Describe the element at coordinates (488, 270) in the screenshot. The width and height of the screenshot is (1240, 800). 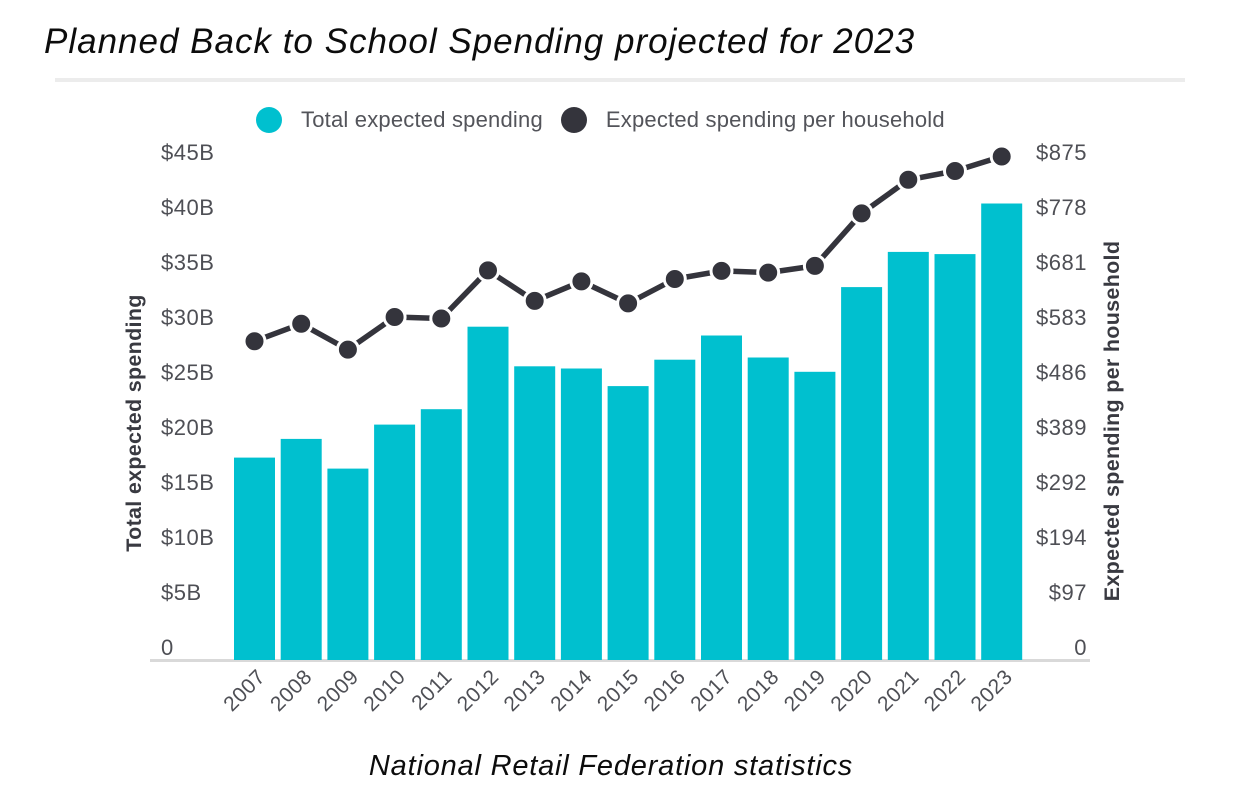
I see `dot-2012` at that location.